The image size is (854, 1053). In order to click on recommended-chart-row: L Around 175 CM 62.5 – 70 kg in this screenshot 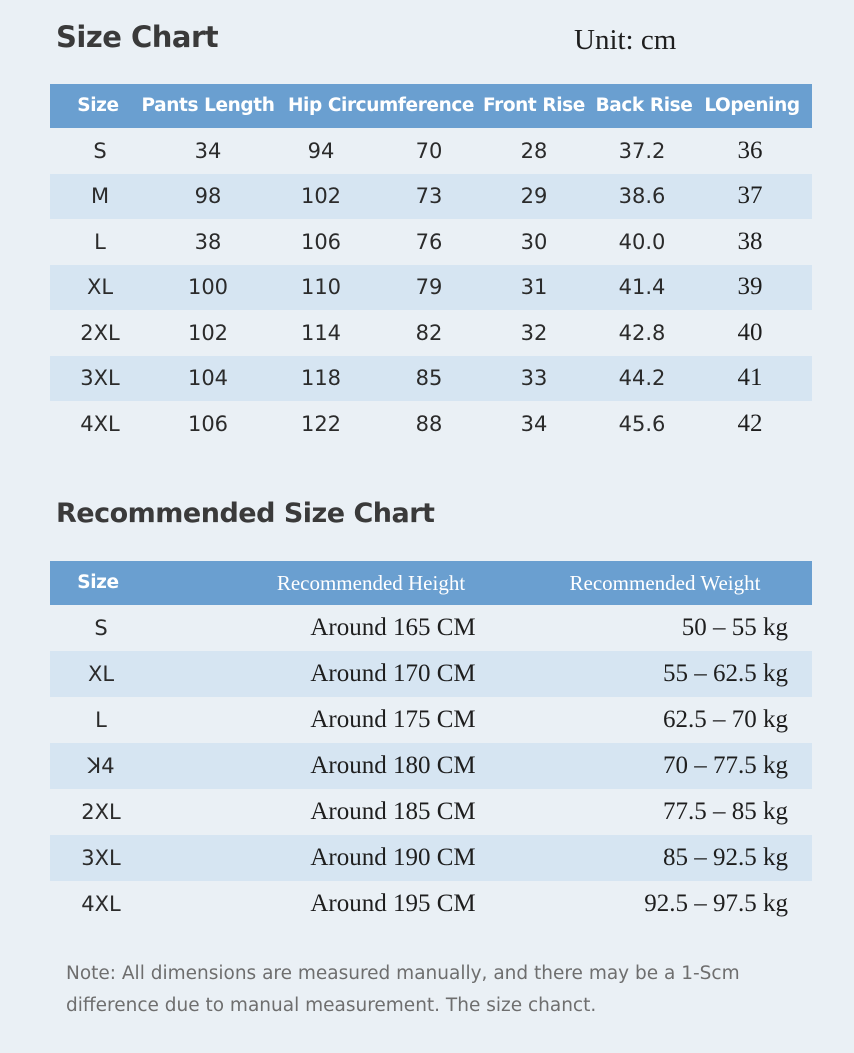, I will do `click(431, 720)`.